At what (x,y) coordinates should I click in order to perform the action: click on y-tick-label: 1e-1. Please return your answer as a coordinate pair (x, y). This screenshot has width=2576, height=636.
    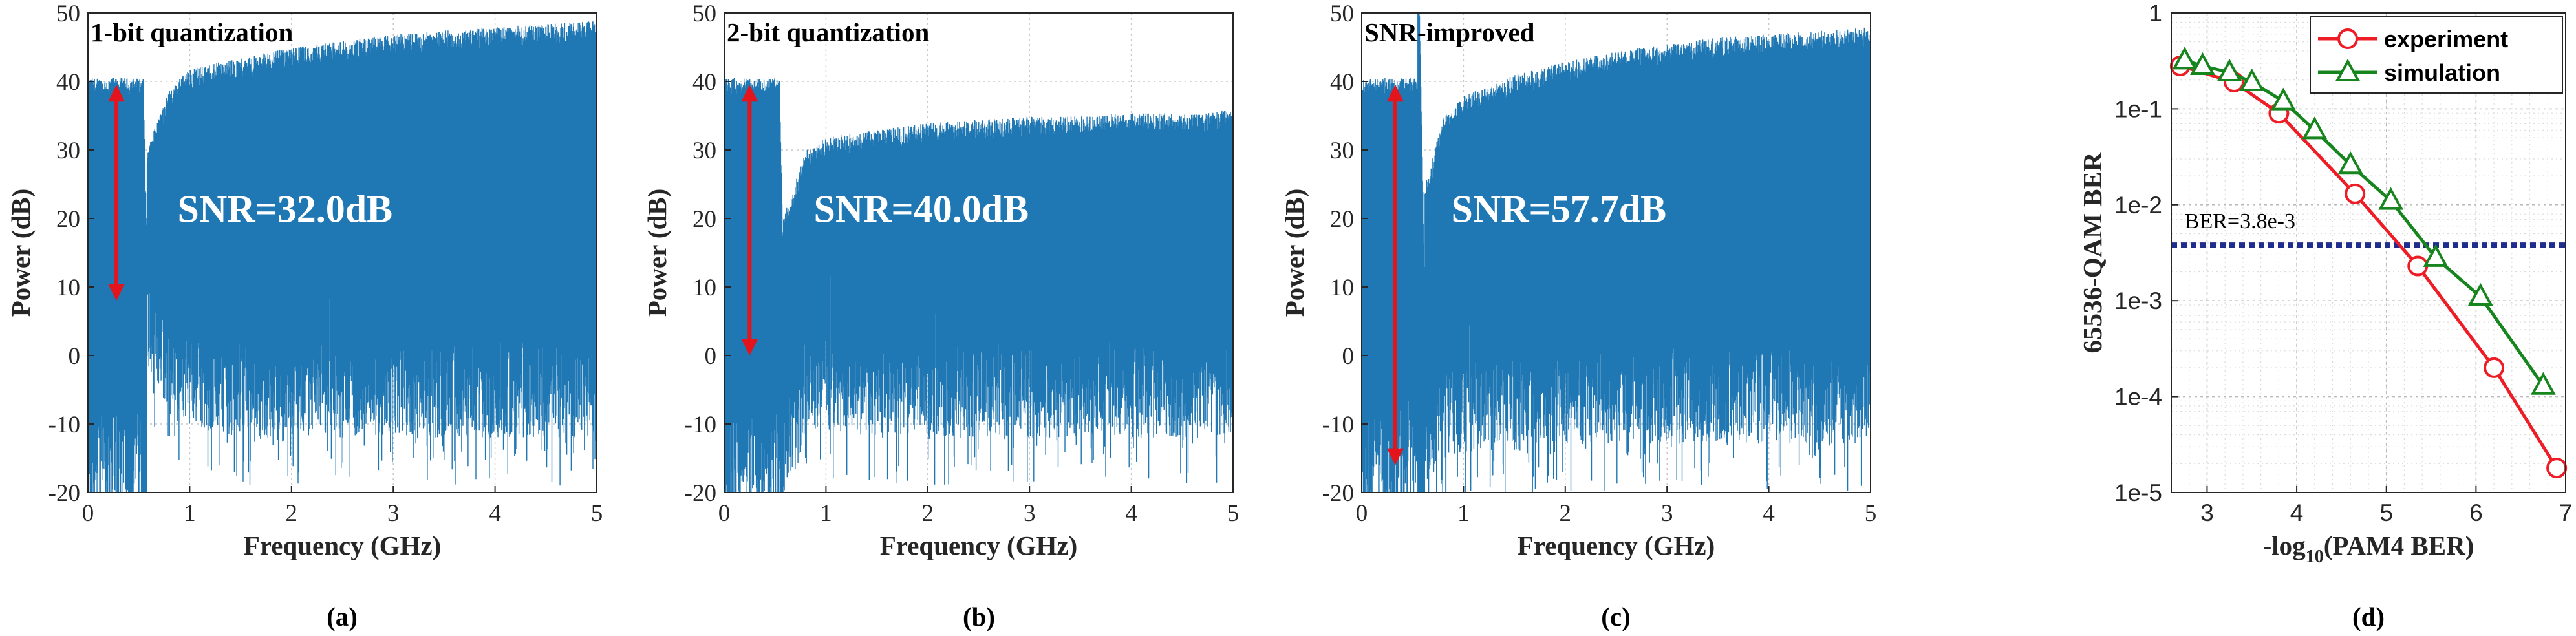
    Looking at the image, I should click on (2138, 109).